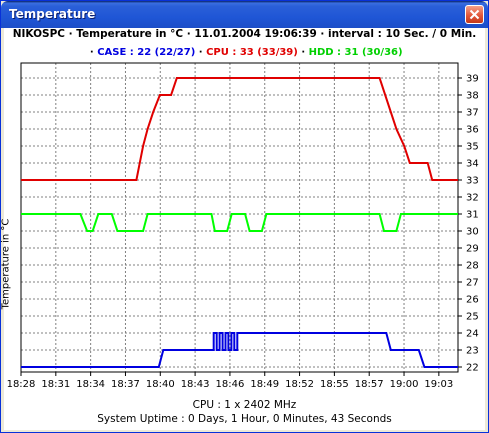 This screenshot has width=489, height=433. I want to click on x-tick-label: 18:55, so click(334, 384).